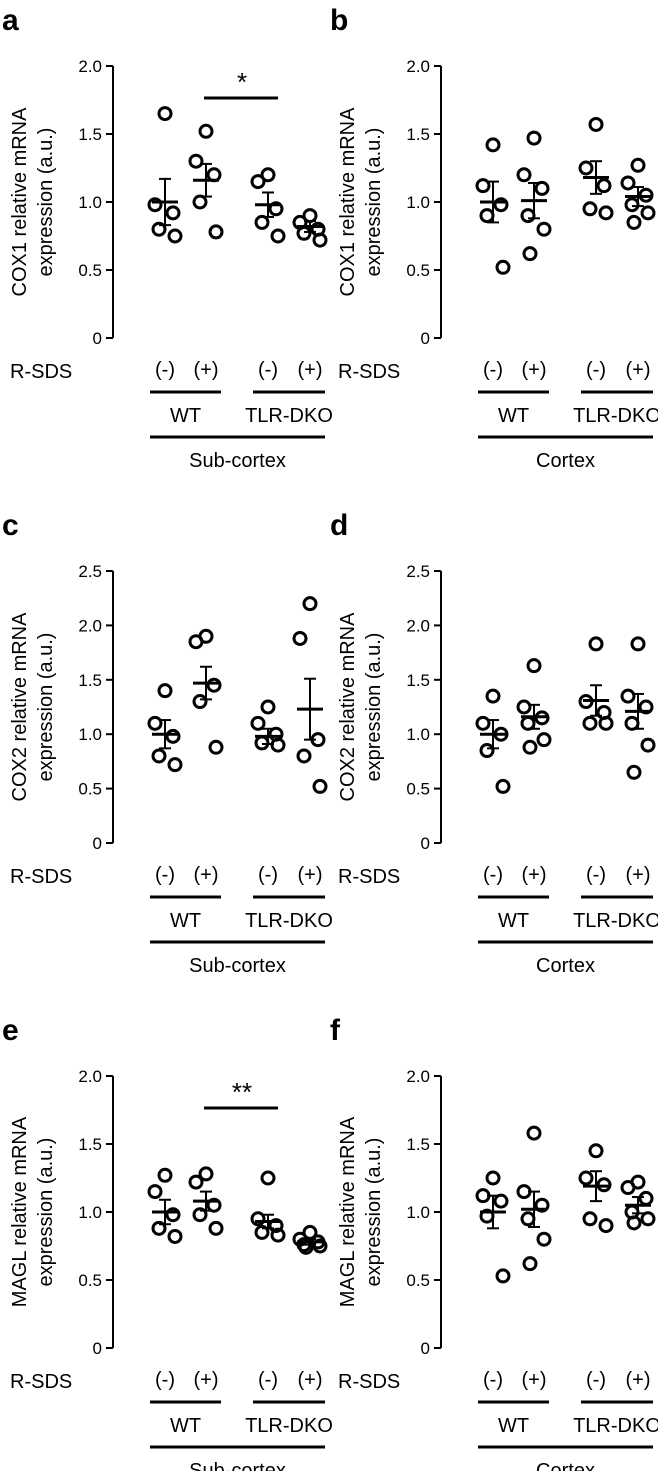 The image size is (658, 1471). What do you see at coordinates (41, 1382) in the screenshot?
I see `row-label: R-SDS` at bounding box center [41, 1382].